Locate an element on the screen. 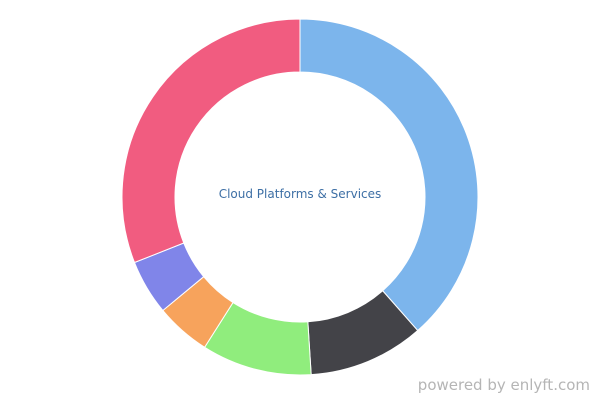 The image size is (600, 400). powered-by-credit: powered by enlyft.com is located at coordinates (503, 385).